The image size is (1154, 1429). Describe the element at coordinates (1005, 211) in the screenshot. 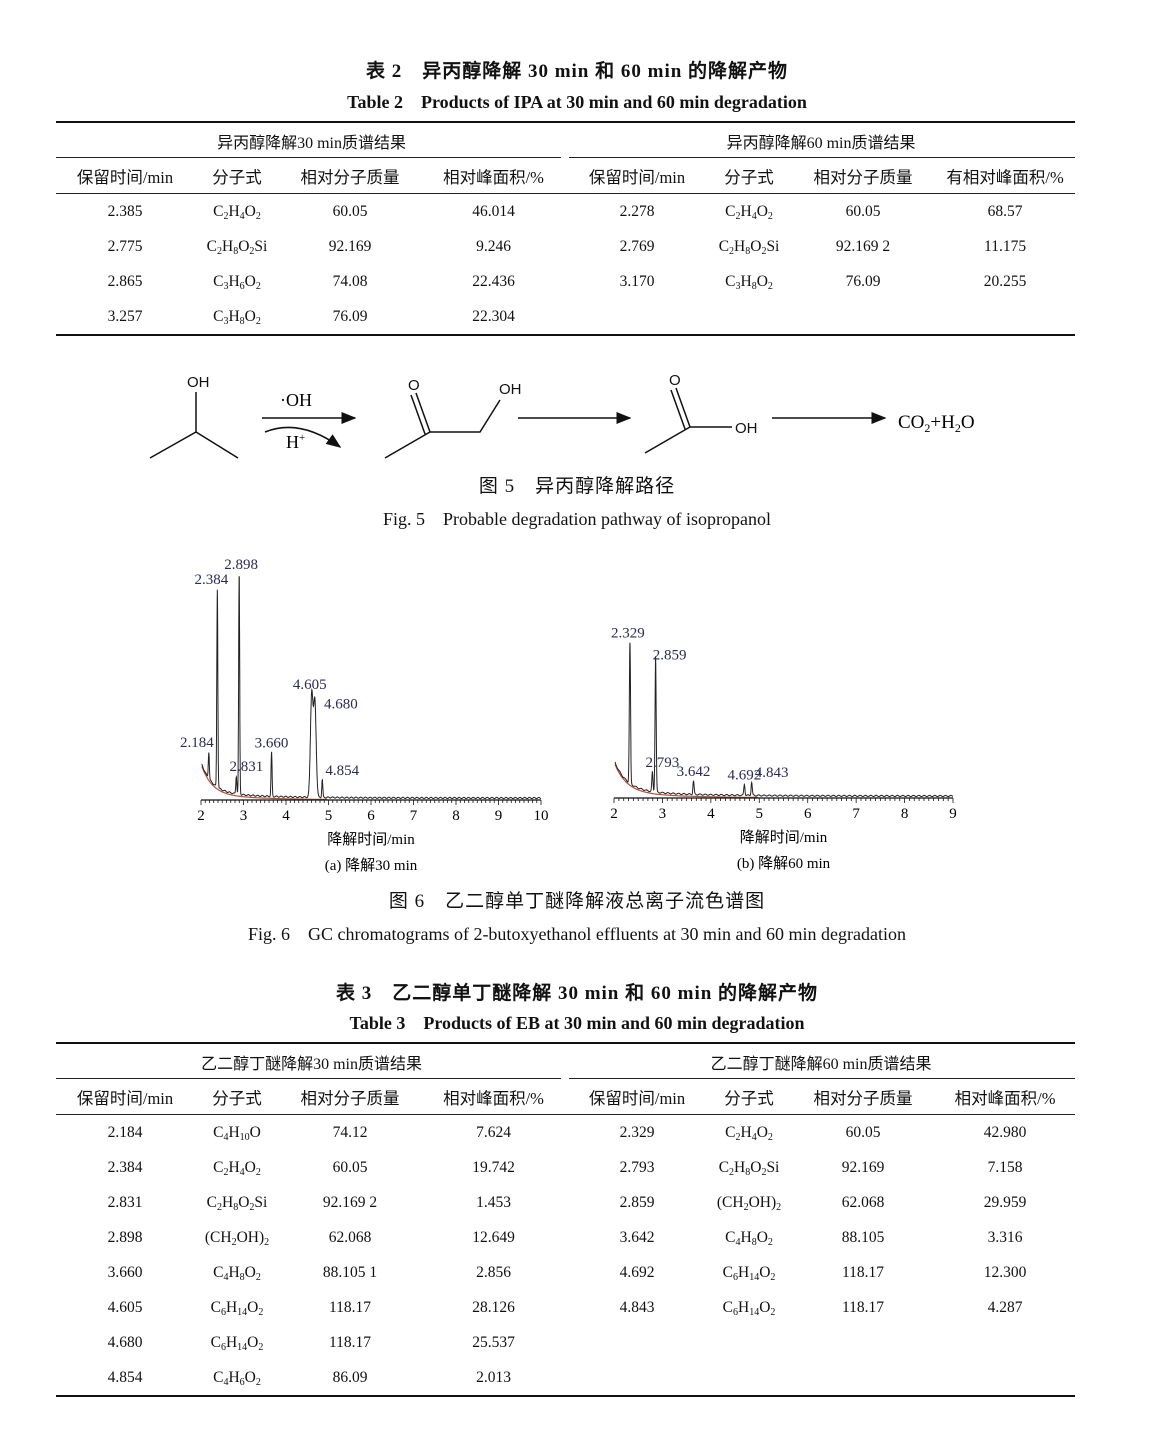

I see `table-cell: 68.57` at that location.